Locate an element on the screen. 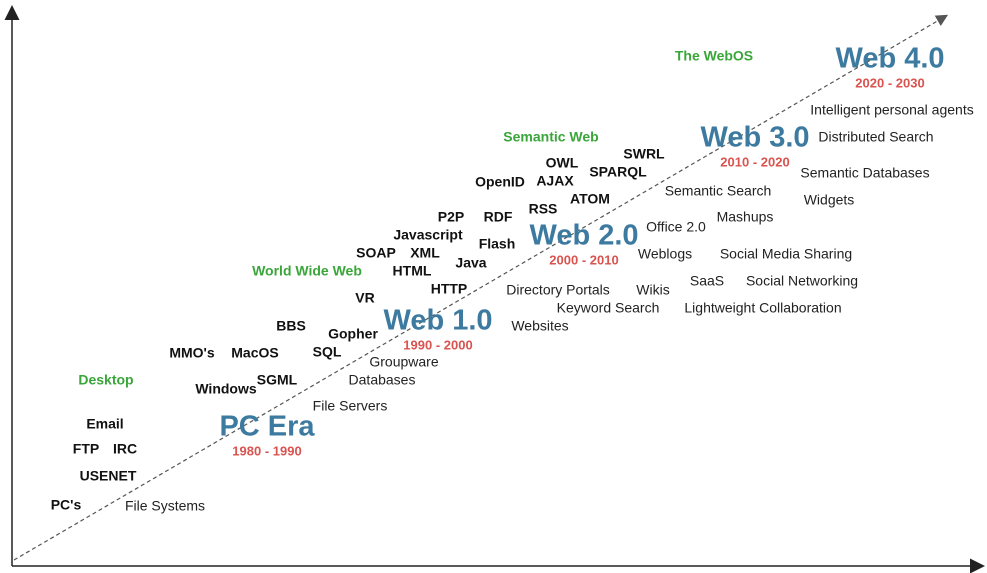  application: Social Media Sharing is located at coordinates (786, 254).